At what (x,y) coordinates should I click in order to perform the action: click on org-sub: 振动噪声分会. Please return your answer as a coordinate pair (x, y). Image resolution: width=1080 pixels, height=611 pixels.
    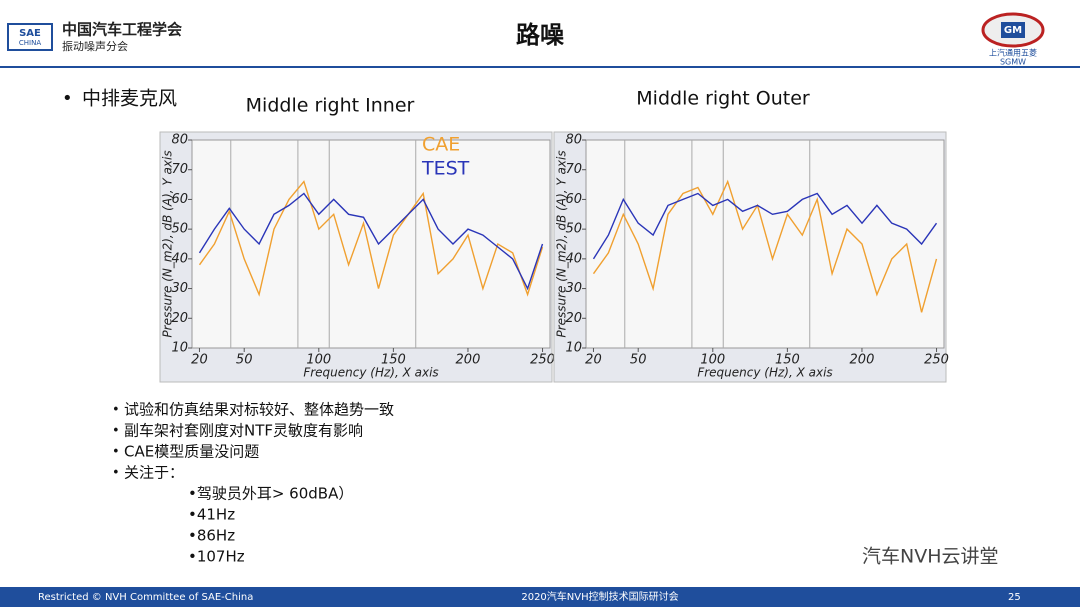
    Looking at the image, I should click on (95, 46).